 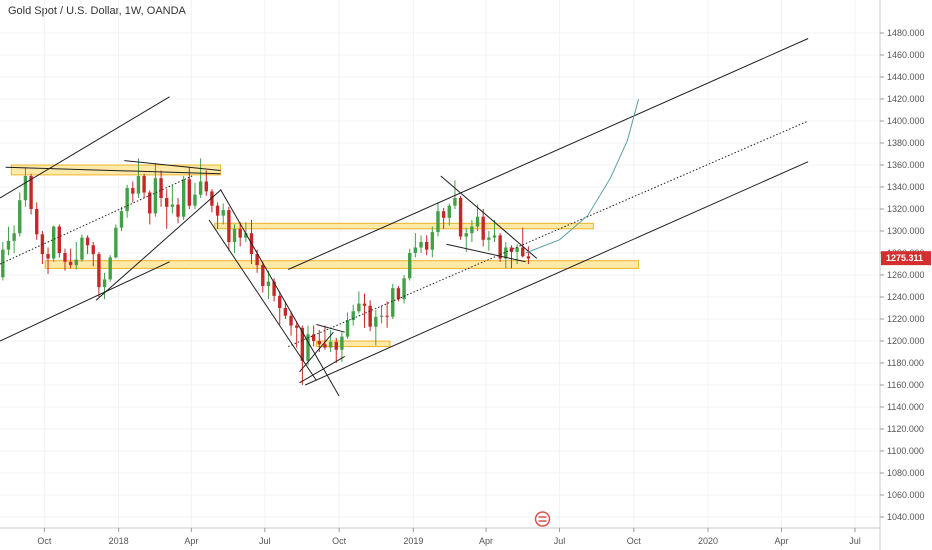 I want to click on price-tick-label: 1320.000, so click(x=906, y=209).